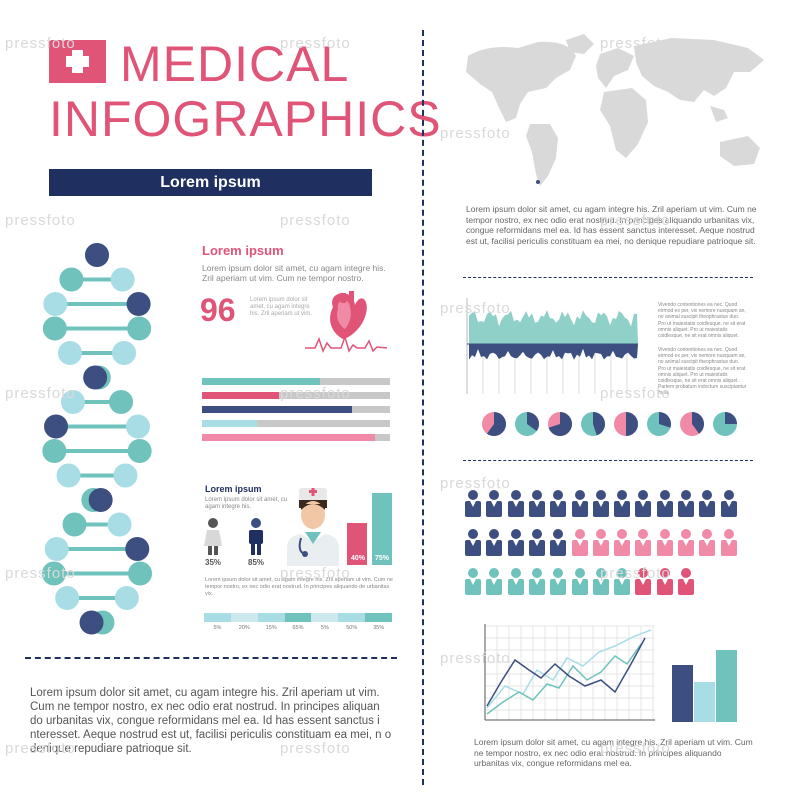 This screenshot has width=800, height=800. I want to click on series-light, so click(569, 669).